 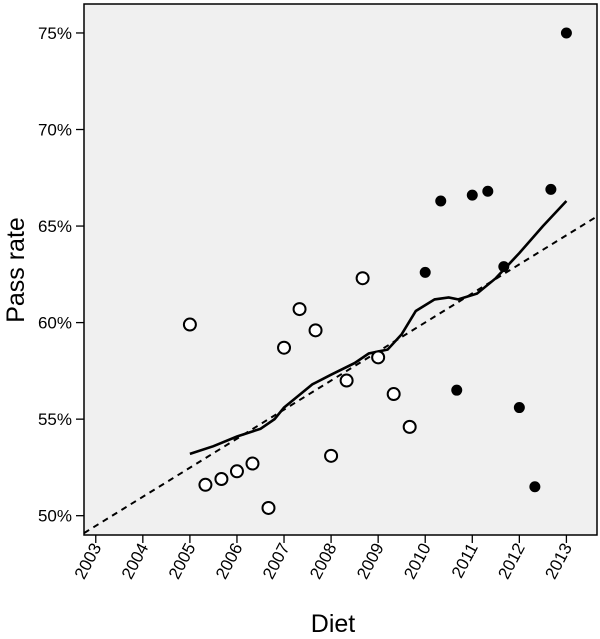 I want to click on y-tick-label: 50%, so click(x=55, y=516).